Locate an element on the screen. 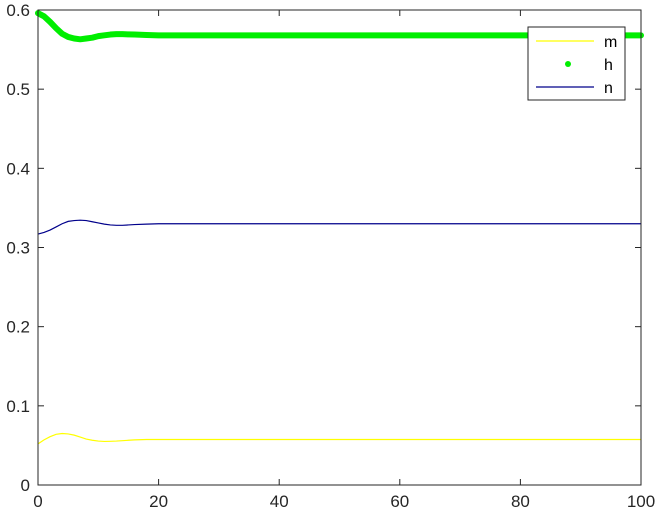 This screenshot has width=660, height=515. y-tick-label: 0.1 is located at coordinates (18, 406).